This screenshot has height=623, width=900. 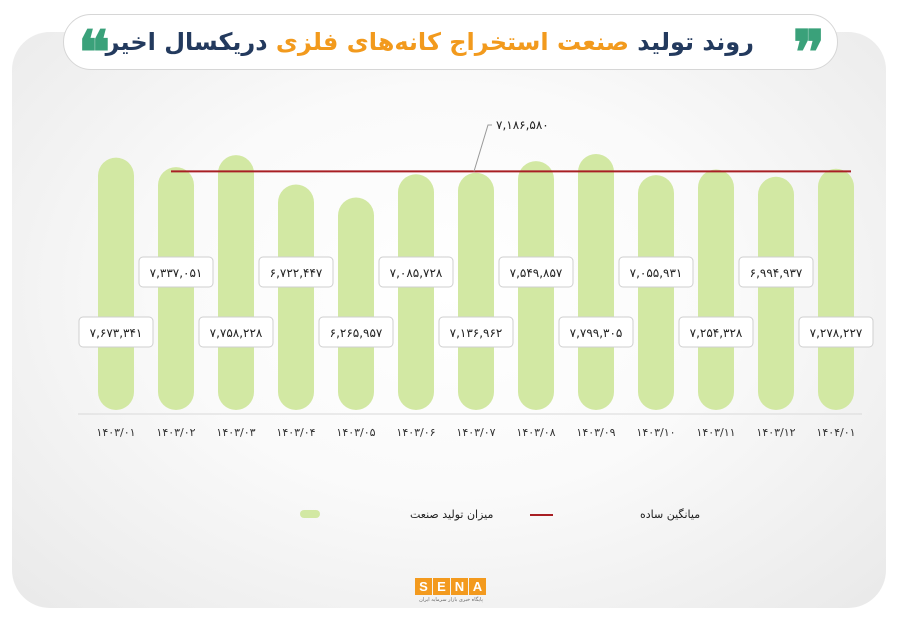 I want to click on average-callout-leader, so click(x=482, y=148).